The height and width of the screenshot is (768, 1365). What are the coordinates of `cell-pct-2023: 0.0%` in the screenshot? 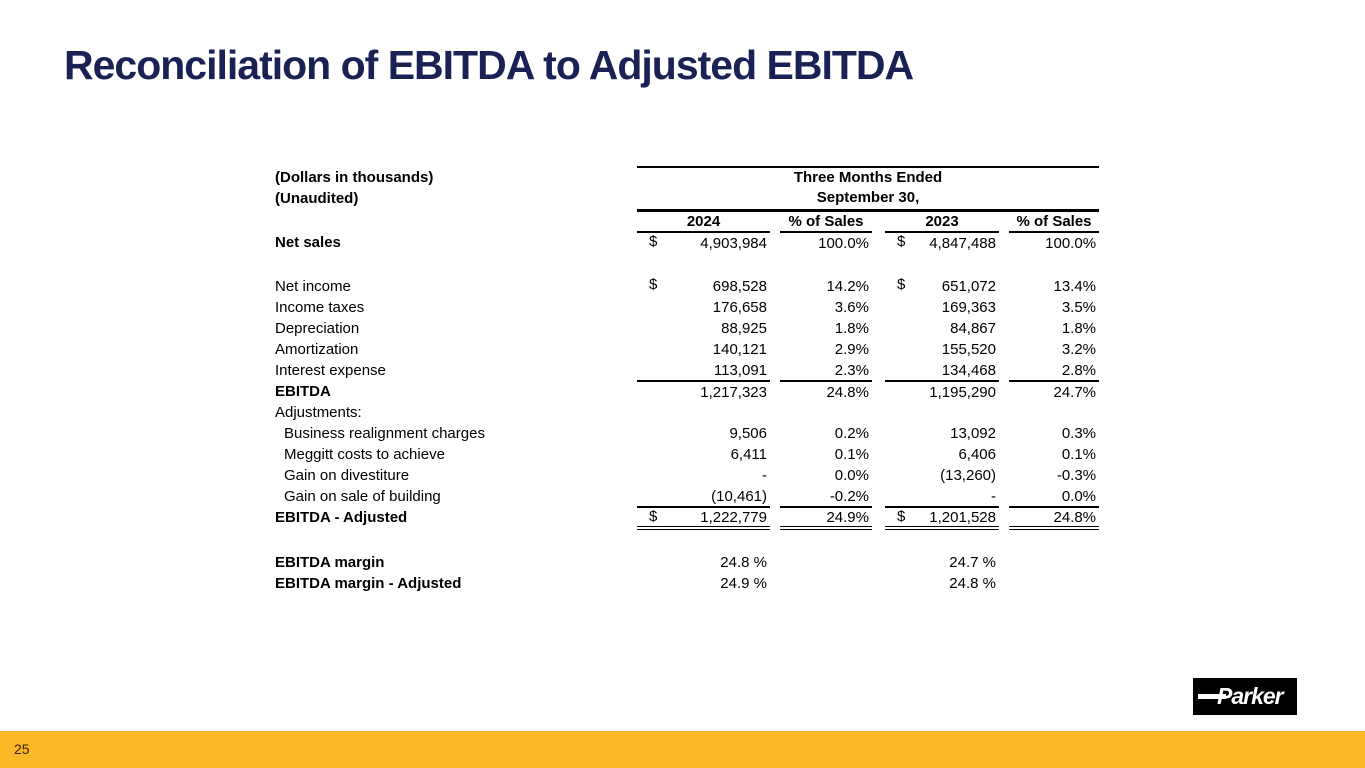 It's located at (1054, 497).